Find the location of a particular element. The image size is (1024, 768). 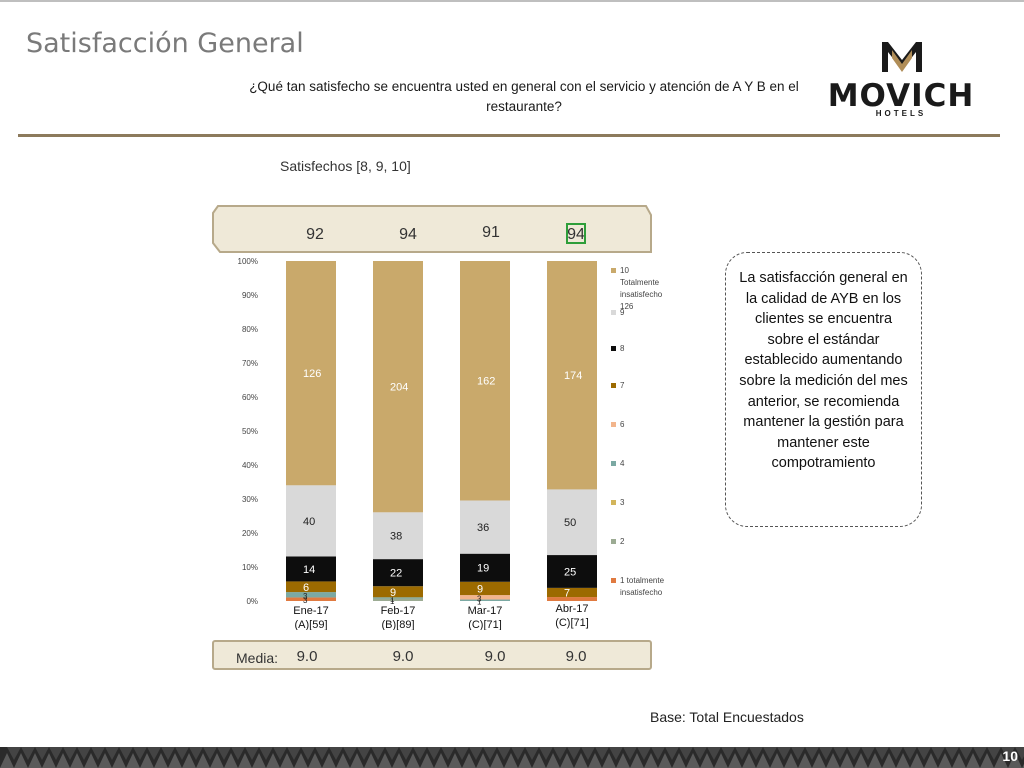

y-tick-label: 80% is located at coordinates (250, 329).